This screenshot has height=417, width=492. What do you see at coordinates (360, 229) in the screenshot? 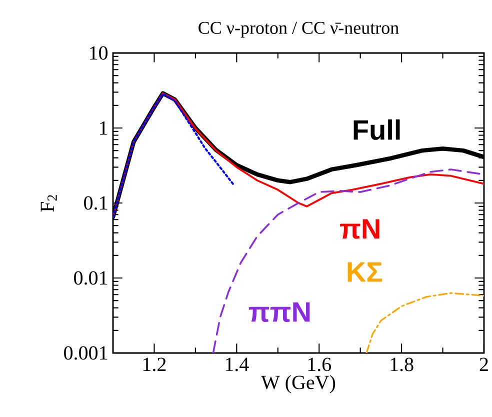
I see `series-label: πN` at bounding box center [360, 229].